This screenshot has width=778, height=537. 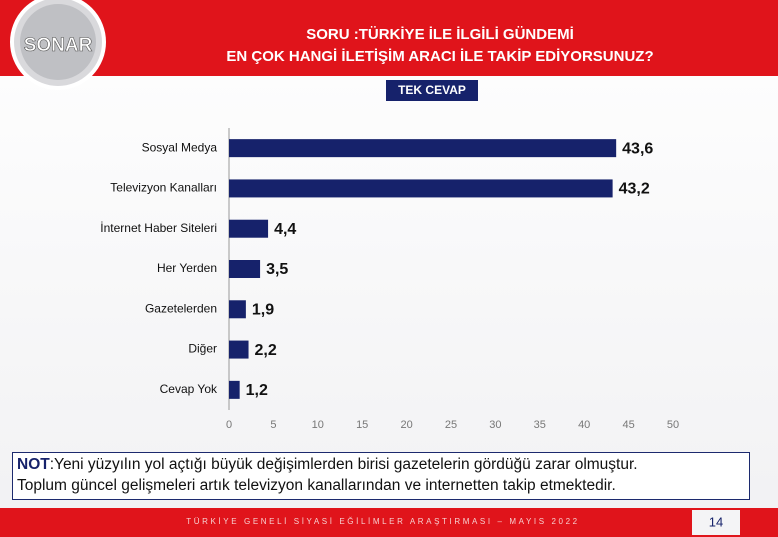 I want to click on footer-band, so click(x=389, y=522).